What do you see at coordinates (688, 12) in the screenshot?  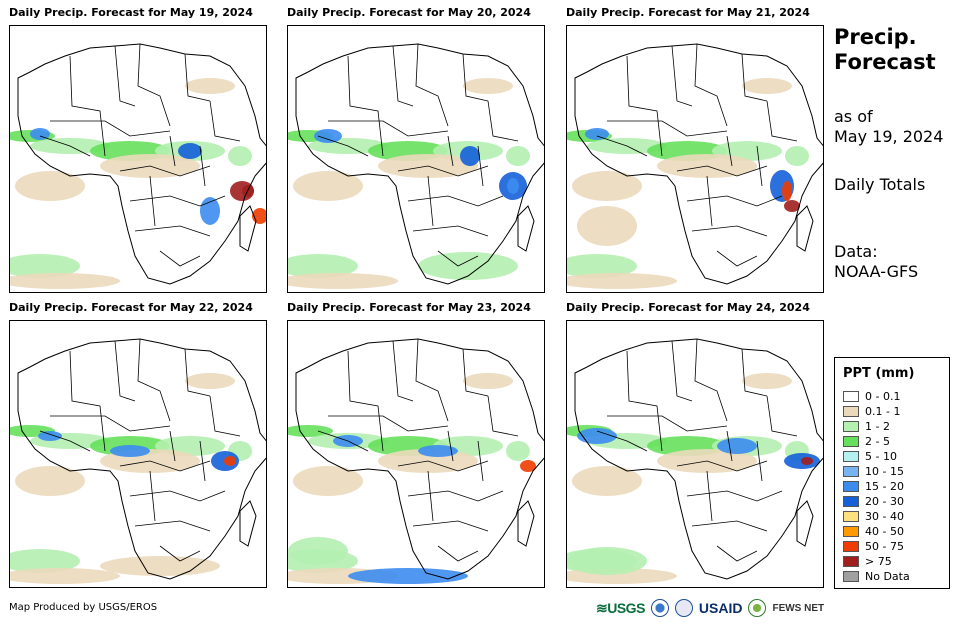 I see `panel-title: Daily Precip. Forecast for May 21, 2024` at bounding box center [688, 12].